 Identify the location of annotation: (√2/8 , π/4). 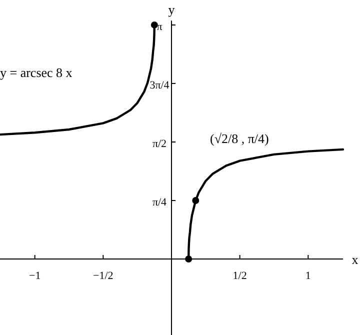
(239, 138).